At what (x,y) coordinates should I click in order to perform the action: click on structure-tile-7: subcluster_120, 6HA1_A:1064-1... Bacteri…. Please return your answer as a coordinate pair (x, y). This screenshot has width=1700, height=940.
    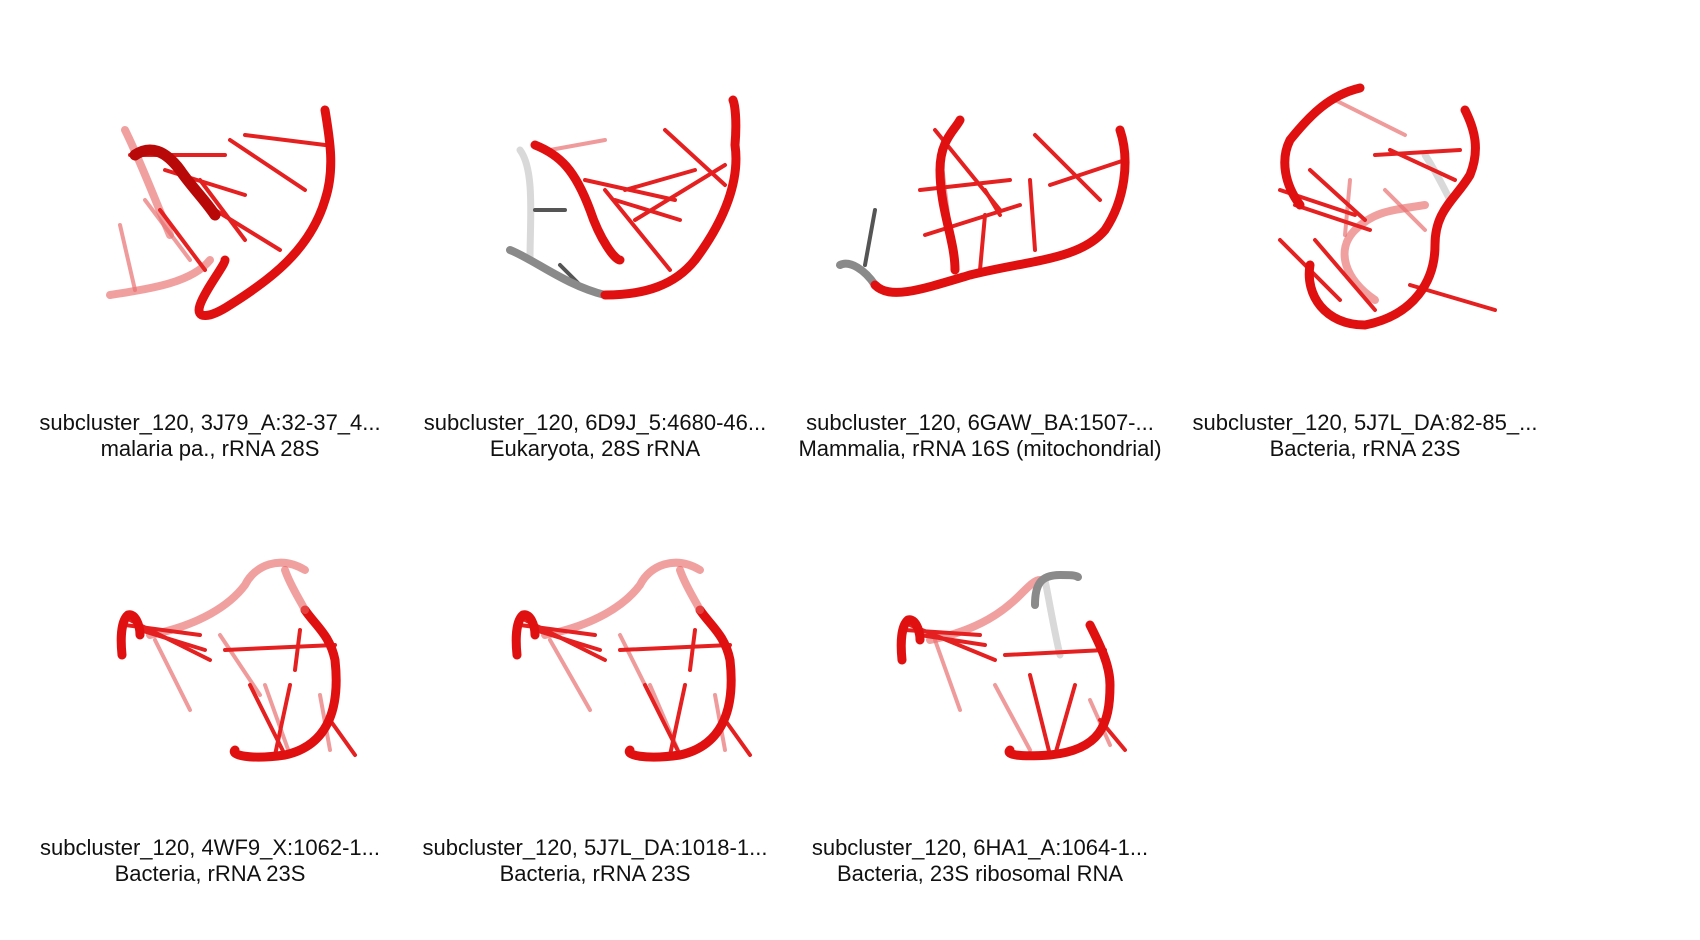
    Looking at the image, I should click on (980, 660).